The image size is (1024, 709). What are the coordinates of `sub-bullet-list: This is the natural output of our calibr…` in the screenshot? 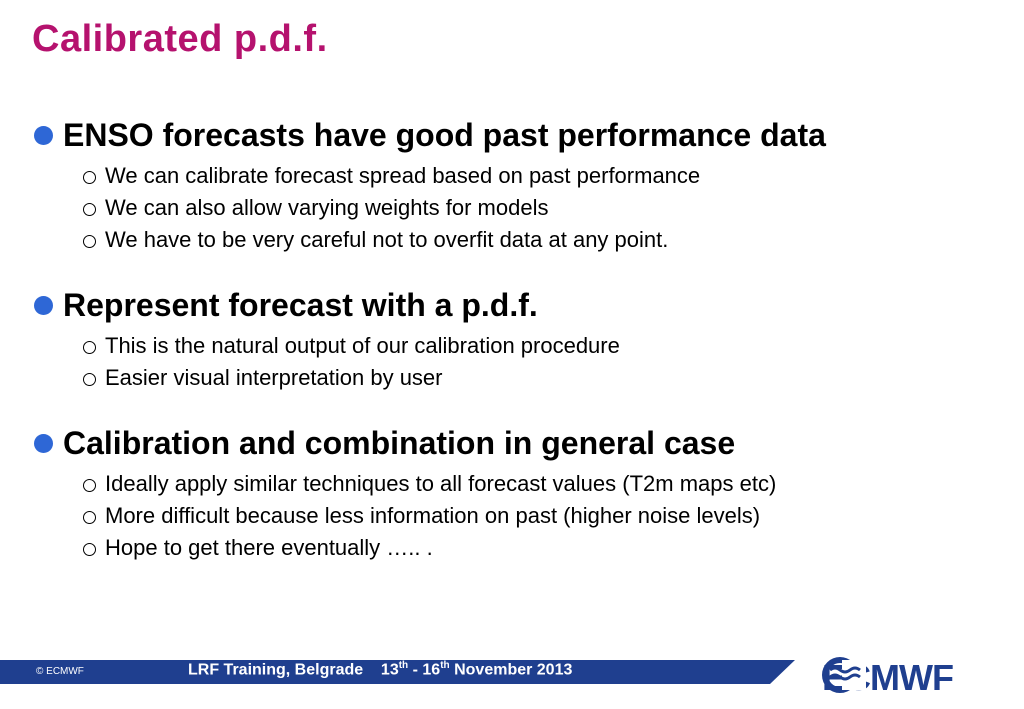 It's located at (538, 362).